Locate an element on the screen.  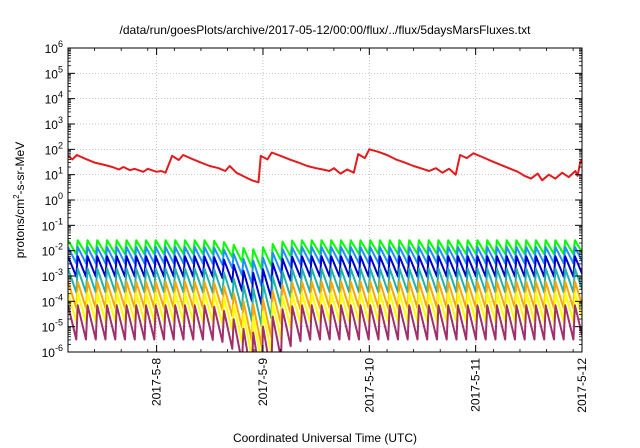
y-tick-exp: -4 is located at coordinates (59, 297).